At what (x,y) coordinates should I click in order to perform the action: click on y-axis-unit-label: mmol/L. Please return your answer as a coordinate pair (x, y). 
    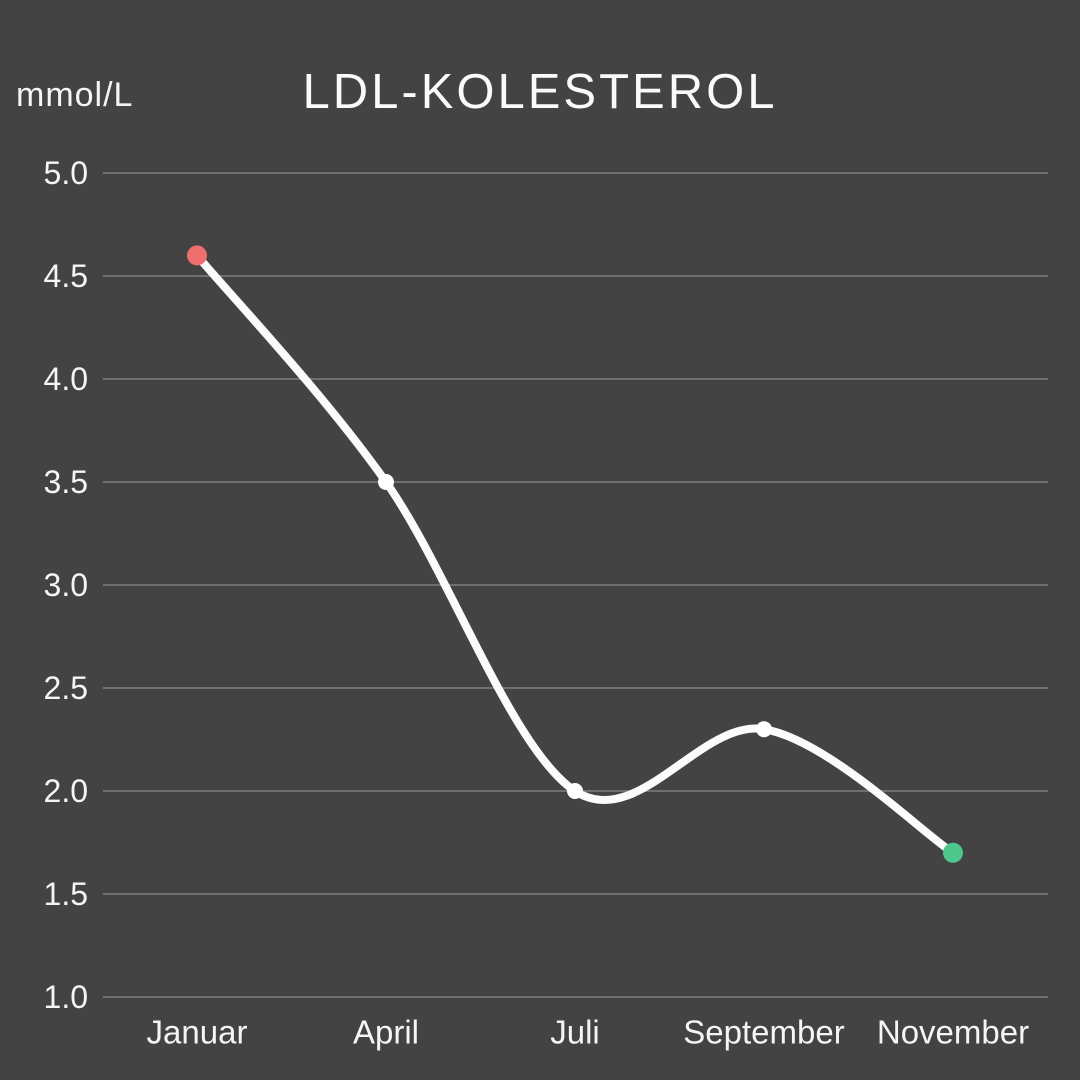
    Looking at the image, I should click on (75, 95).